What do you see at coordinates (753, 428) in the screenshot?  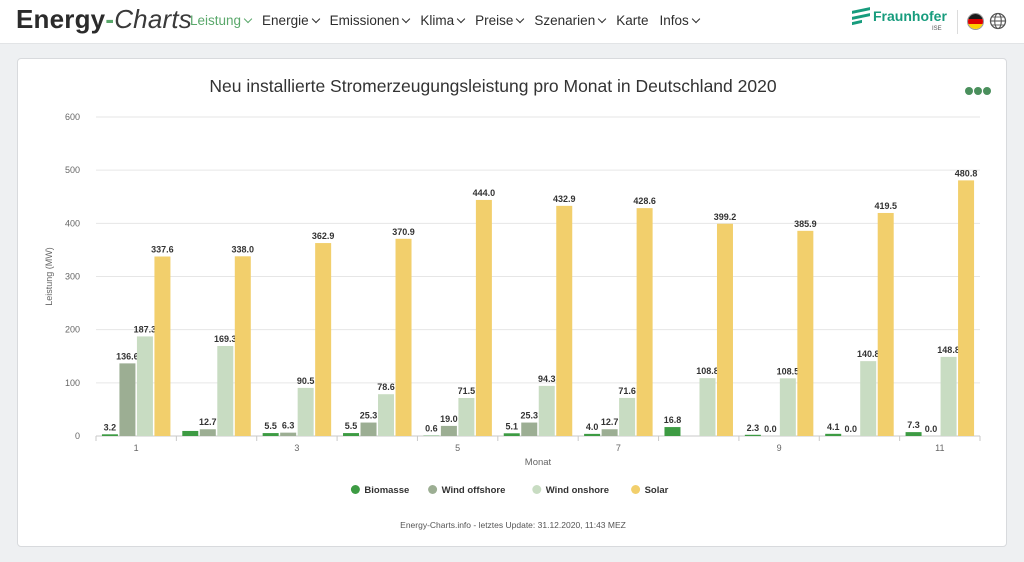 I see `data-label: 2.3` at bounding box center [753, 428].